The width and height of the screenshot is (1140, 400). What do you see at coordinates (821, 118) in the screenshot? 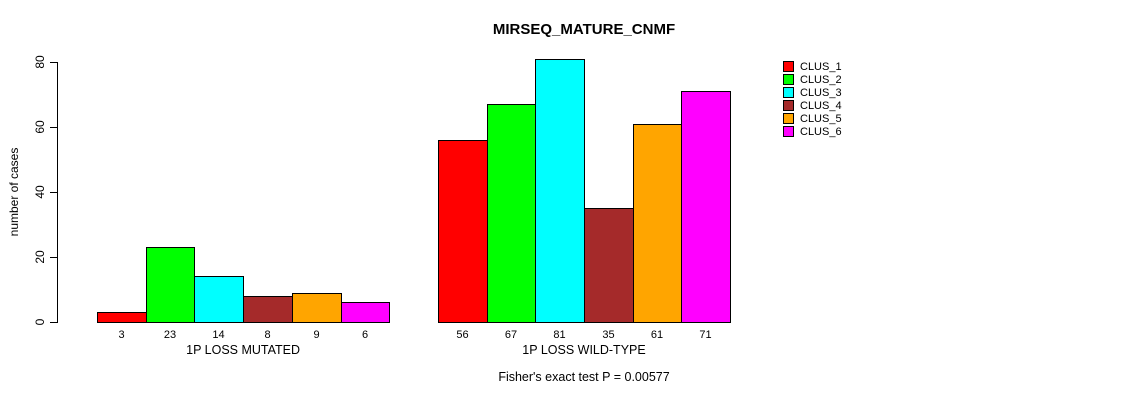
I see `legend-label: CLUS_5` at bounding box center [821, 118].